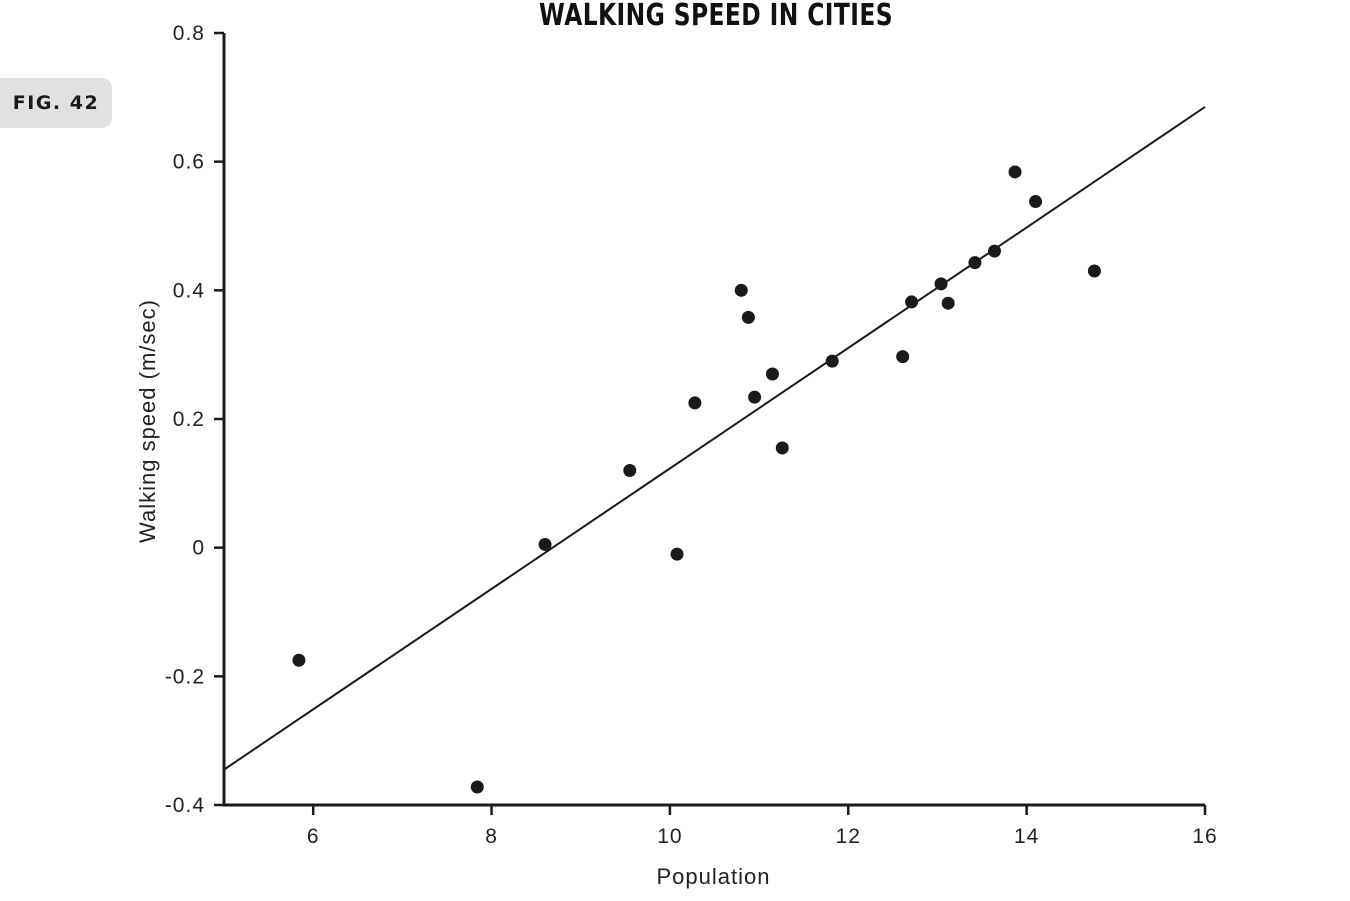 The width and height of the screenshot is (1350, 901). Describe the element at coordinates (669, 836) in the screenshot. I see `x-tick-label: 10` at that location.